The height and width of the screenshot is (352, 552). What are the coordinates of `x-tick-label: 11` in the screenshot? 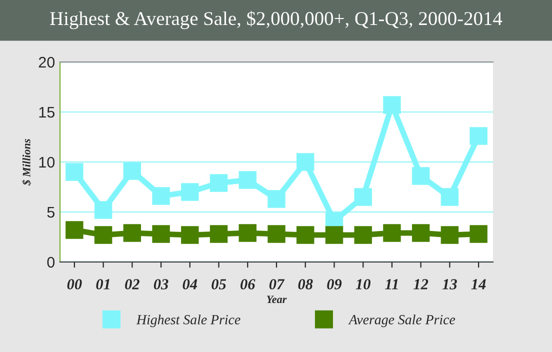 It's located at (391, 284).